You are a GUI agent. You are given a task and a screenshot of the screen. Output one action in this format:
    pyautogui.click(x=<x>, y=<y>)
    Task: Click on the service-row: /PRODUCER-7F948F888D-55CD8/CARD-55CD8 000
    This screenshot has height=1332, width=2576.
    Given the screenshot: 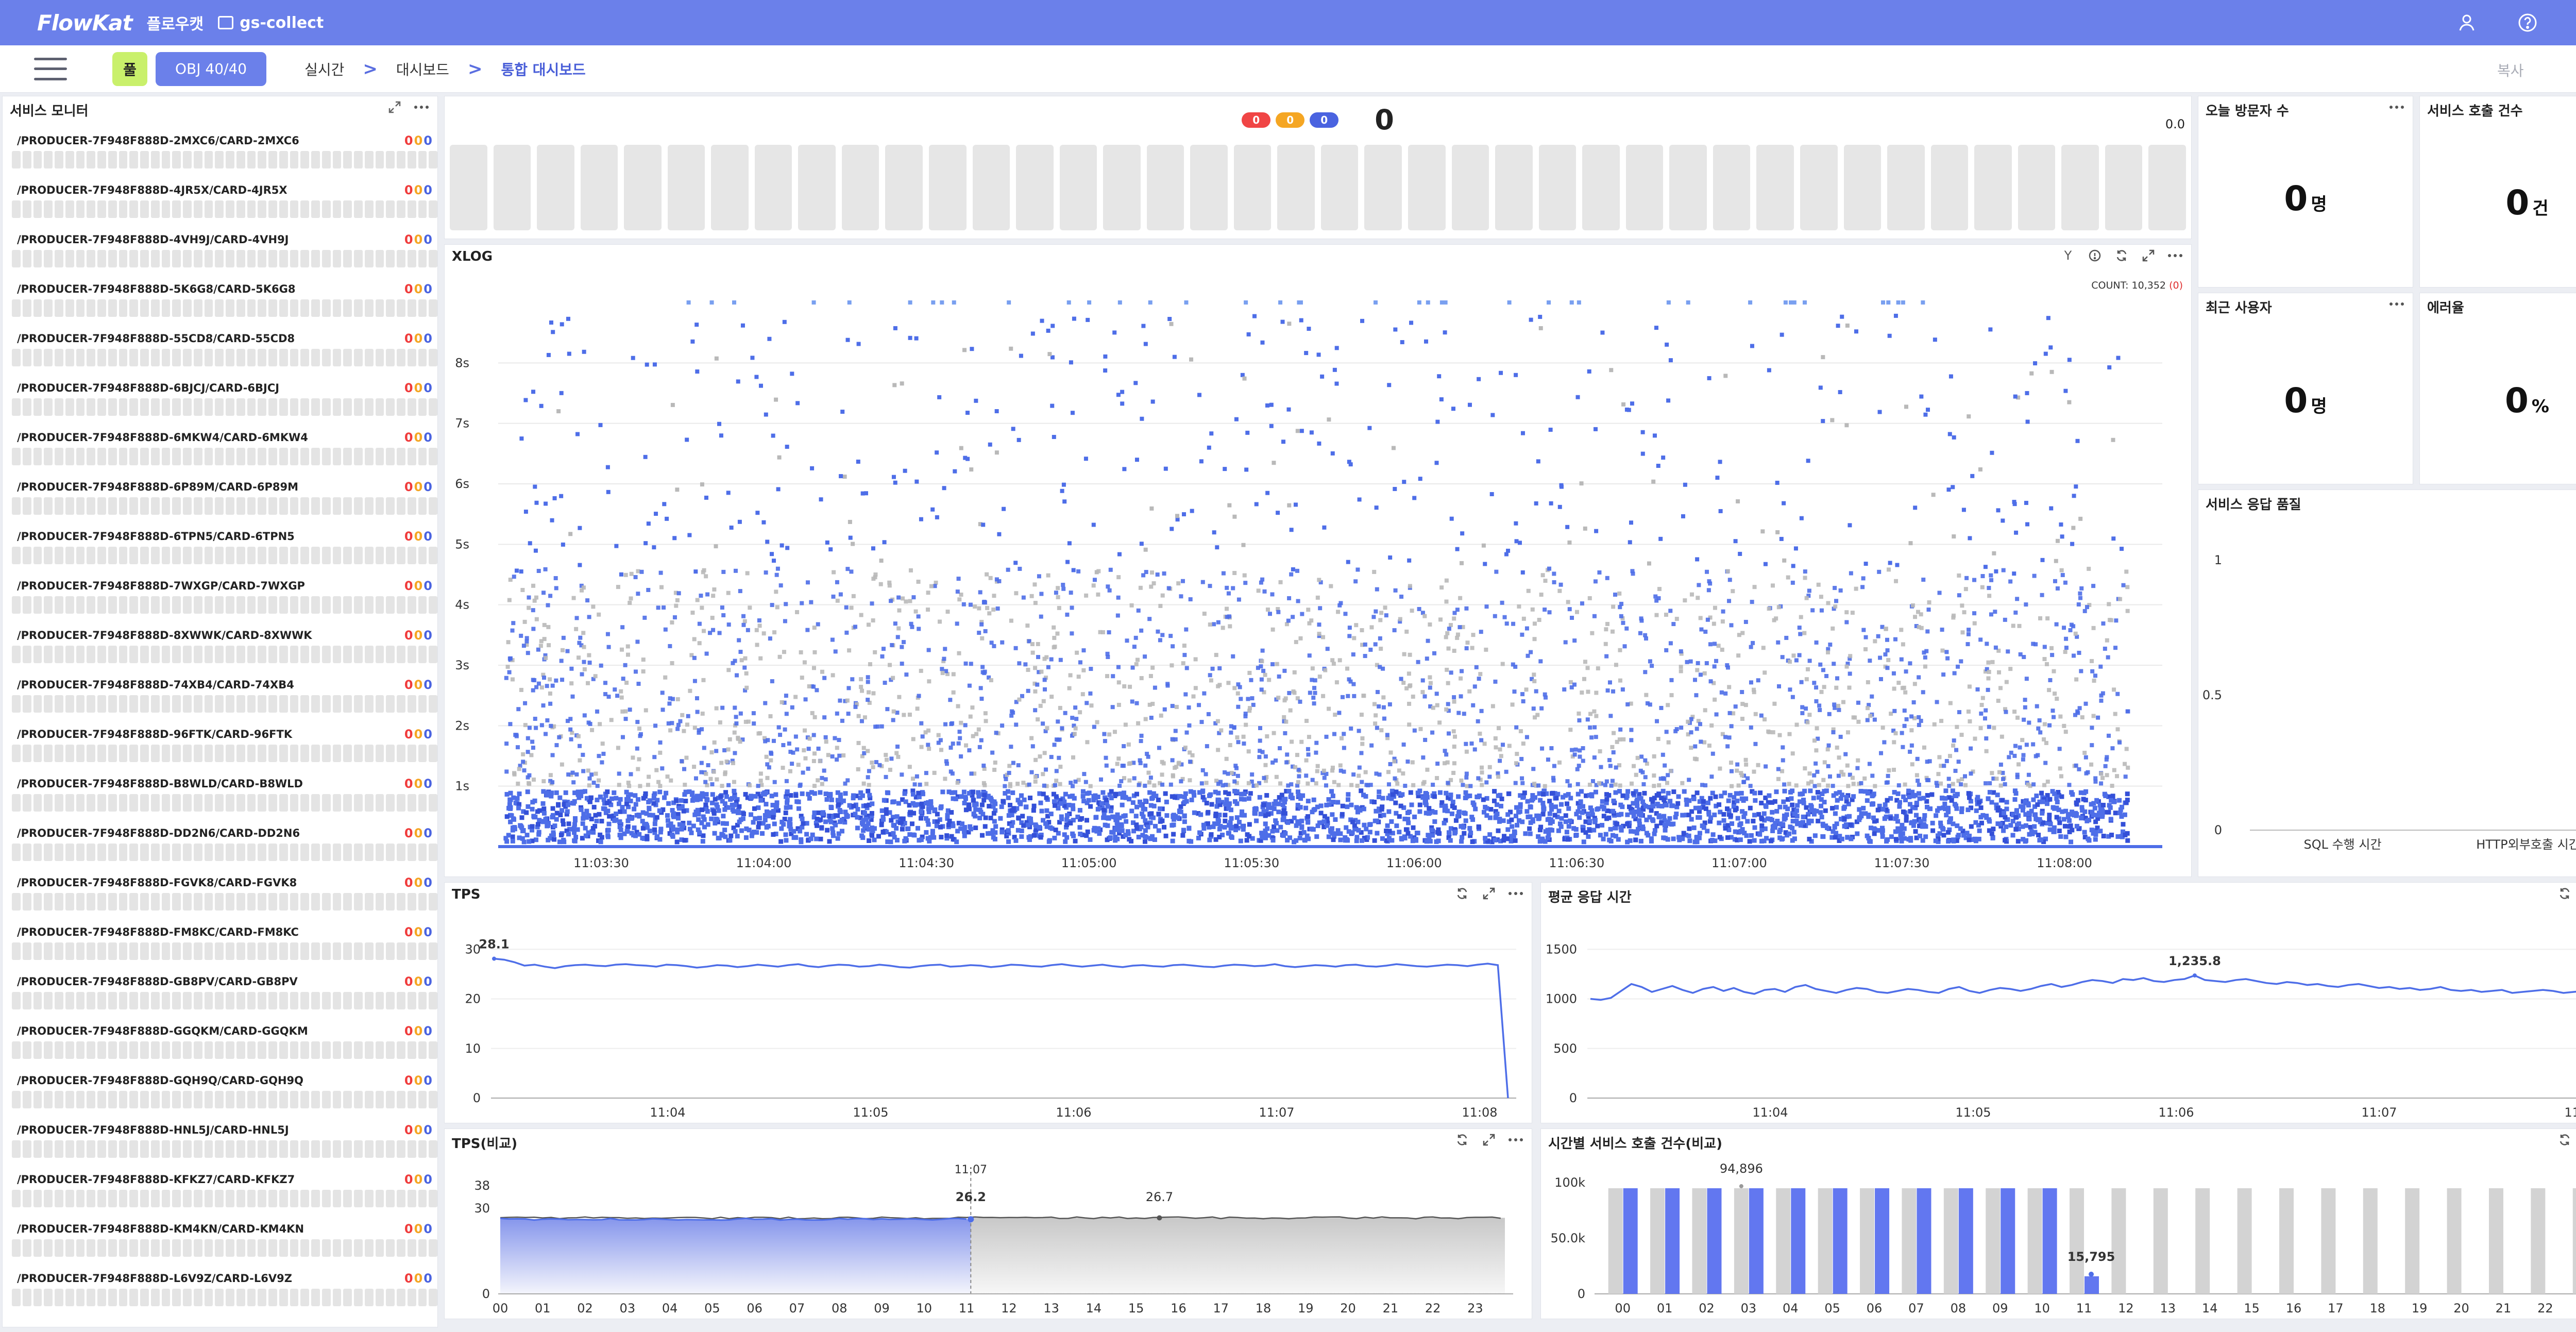 What is the action you would take?
    pyautogui.click(x=225, y=352)
    